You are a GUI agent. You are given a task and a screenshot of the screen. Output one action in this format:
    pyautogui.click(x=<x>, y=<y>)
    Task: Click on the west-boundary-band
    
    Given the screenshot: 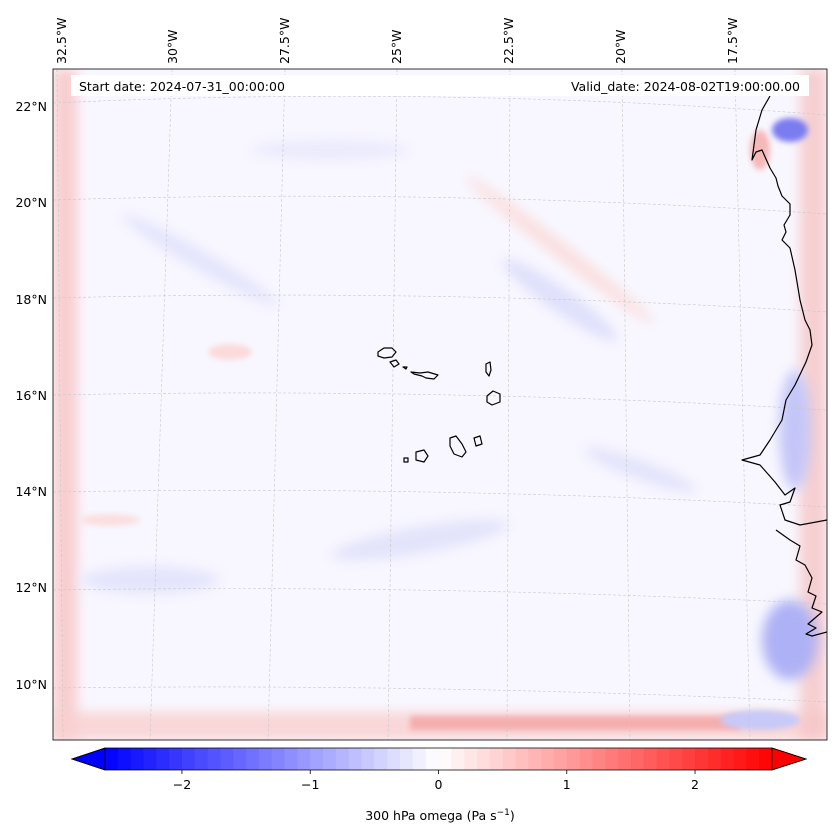 What is the action you would take?
    pyautogui.click(x=65, y=404)
    